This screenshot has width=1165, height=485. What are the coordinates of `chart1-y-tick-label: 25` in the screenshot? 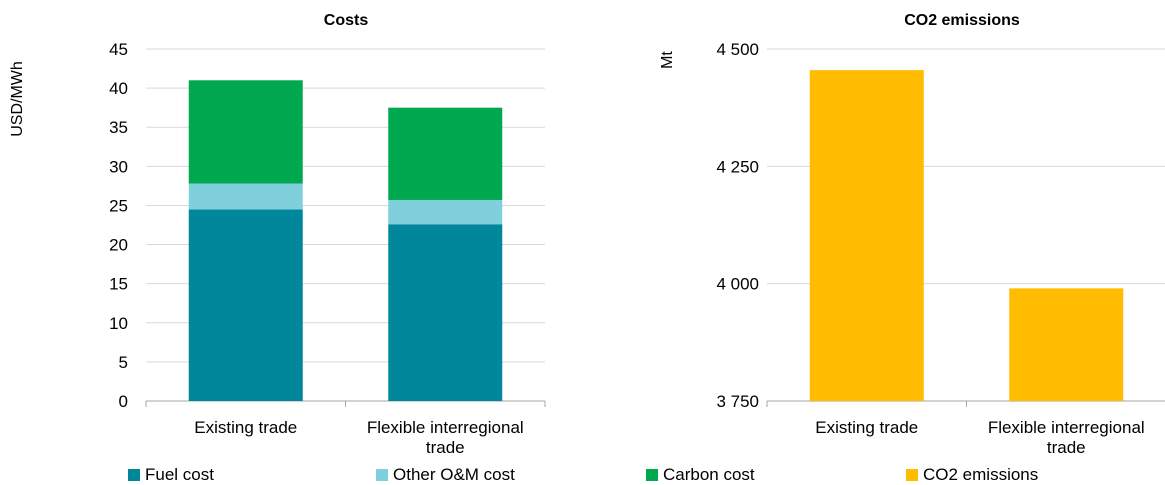 It's located at (118, 205).